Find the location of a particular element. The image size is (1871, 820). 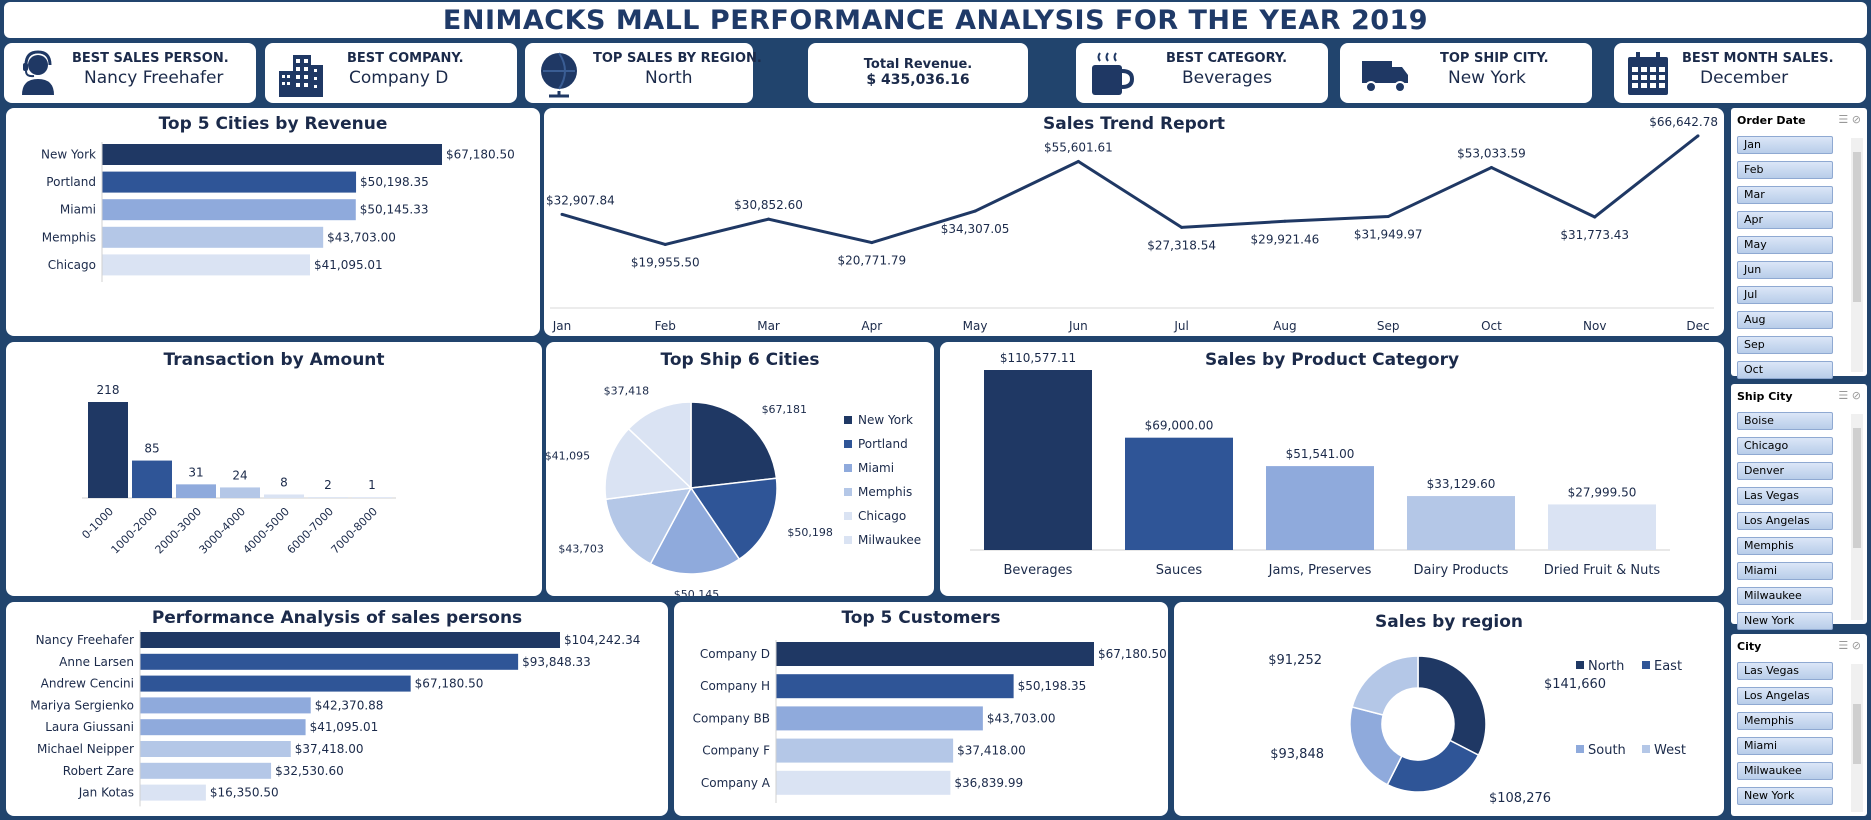

tick-label: Oct is located at coordinates (1491, 326).